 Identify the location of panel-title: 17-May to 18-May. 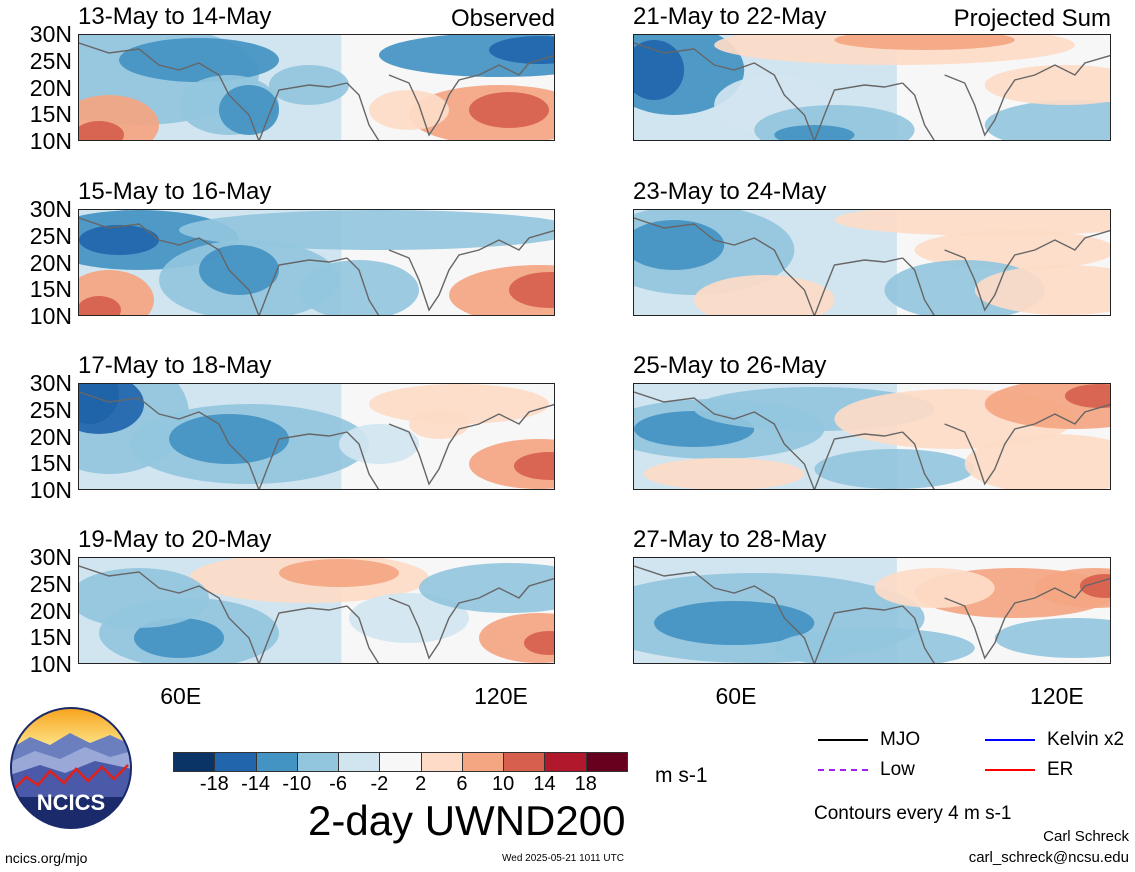
(175, 365).